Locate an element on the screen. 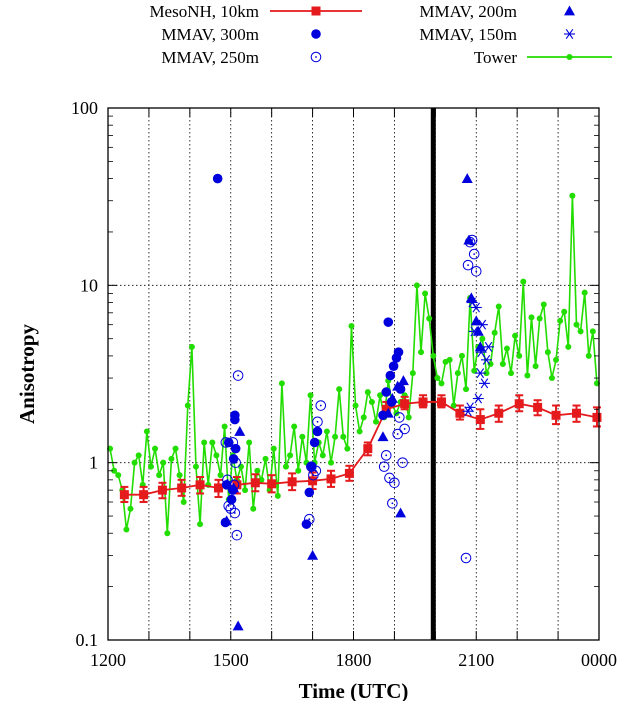 The height and width of the screenshot is (701, 619). legend-entry: MMAV, 250m is located at coordinates (241, 57).